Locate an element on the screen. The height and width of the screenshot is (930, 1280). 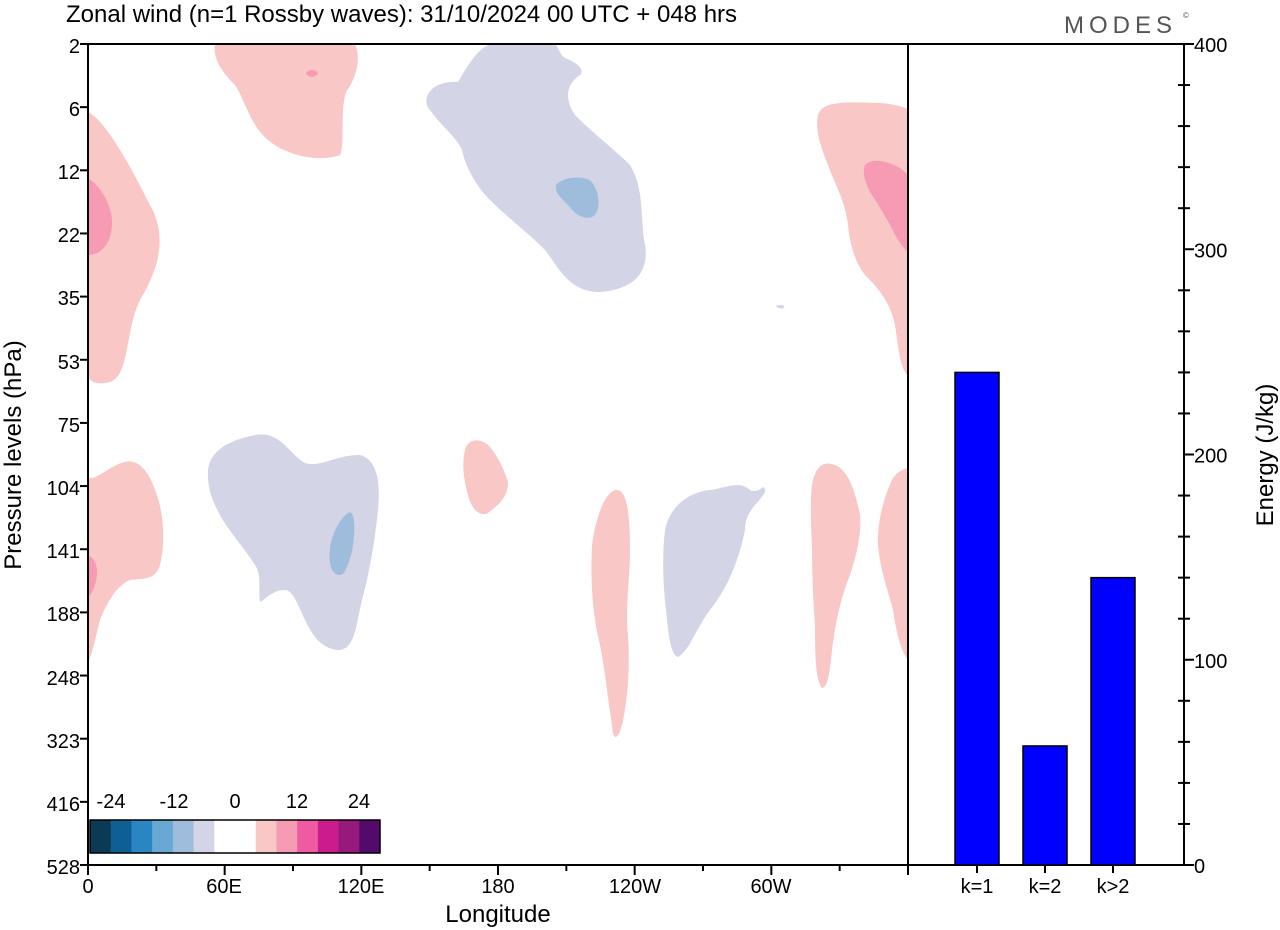
y-tick-label: 6 is located at coordinates (74, 110).